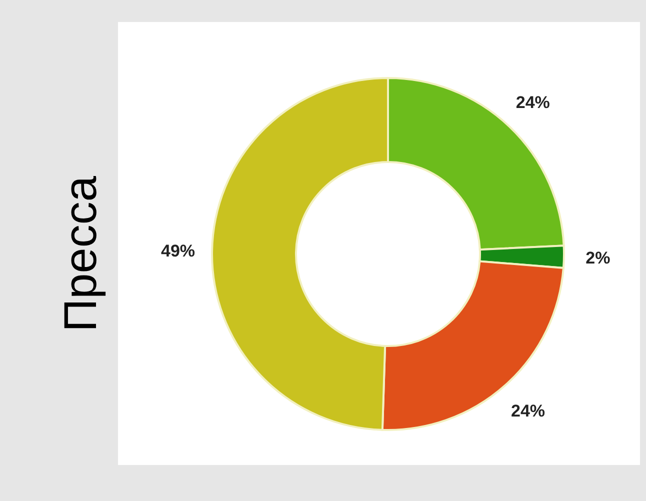 Image resolution: width=646 pixels, height=501 pixels. Describe the element at coordinates (80, 254) in the screenshot. I see `text: Пресса` at that location.